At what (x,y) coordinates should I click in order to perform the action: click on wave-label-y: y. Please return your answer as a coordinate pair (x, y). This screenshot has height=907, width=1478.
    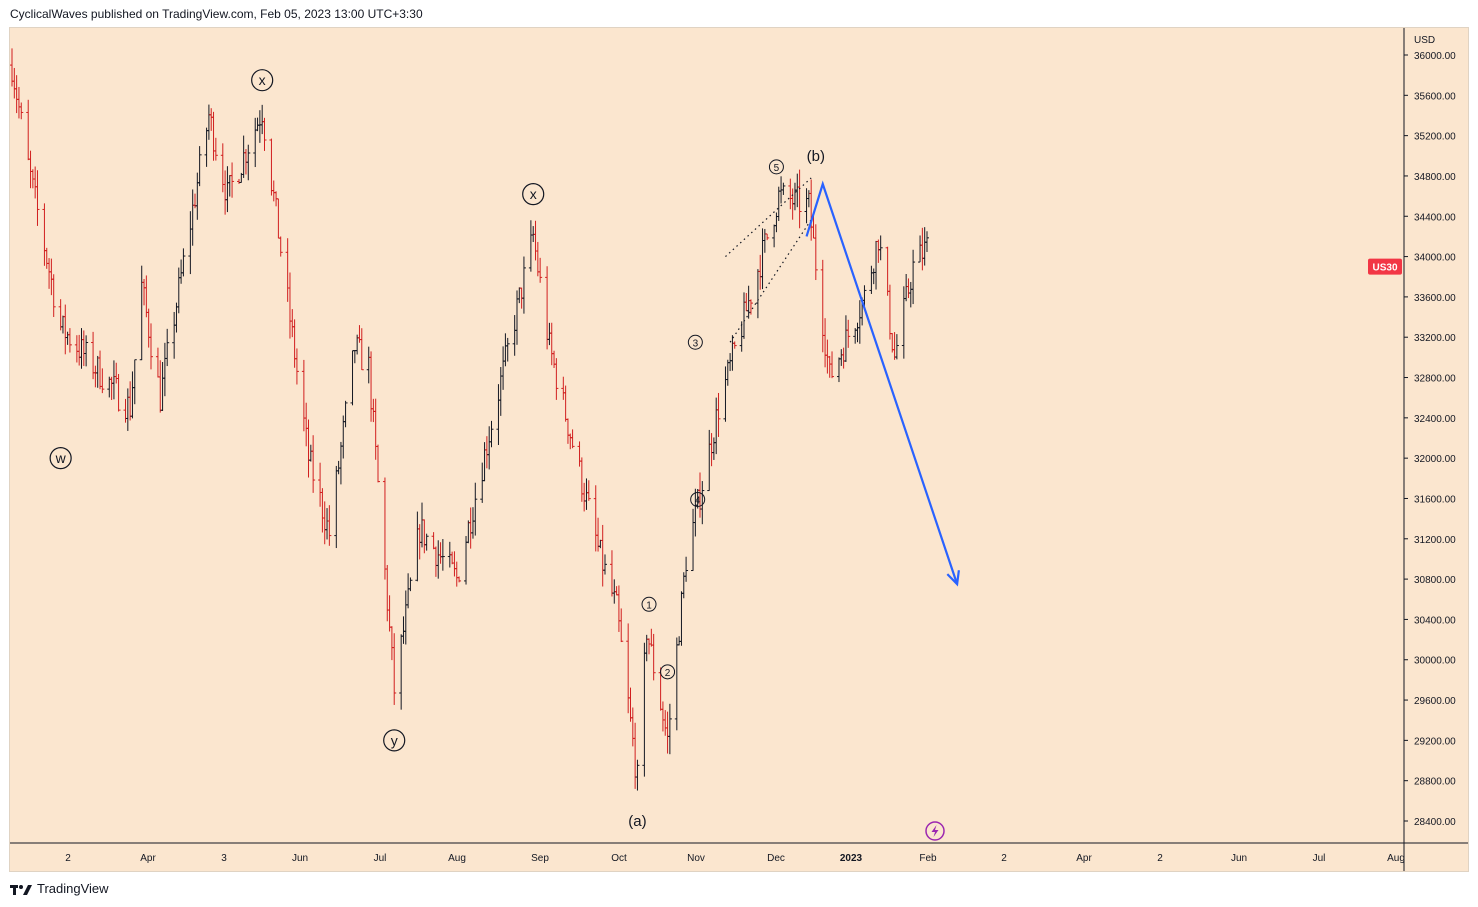
    Looking at the image, I should click on (394, 740).